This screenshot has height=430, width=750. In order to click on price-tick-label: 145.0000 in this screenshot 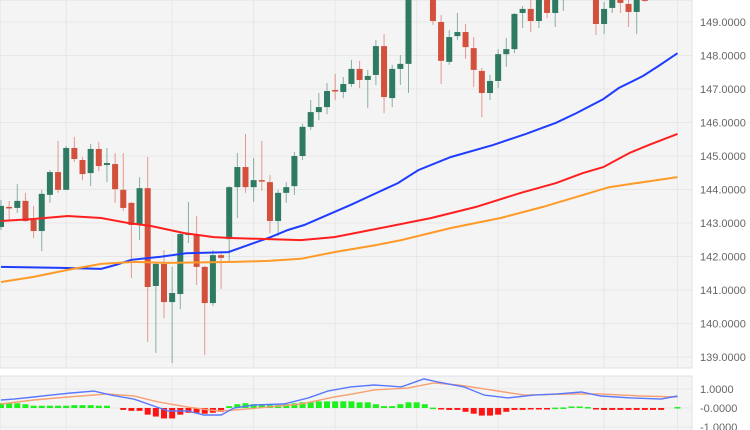, I will do `click(723, 157)`.